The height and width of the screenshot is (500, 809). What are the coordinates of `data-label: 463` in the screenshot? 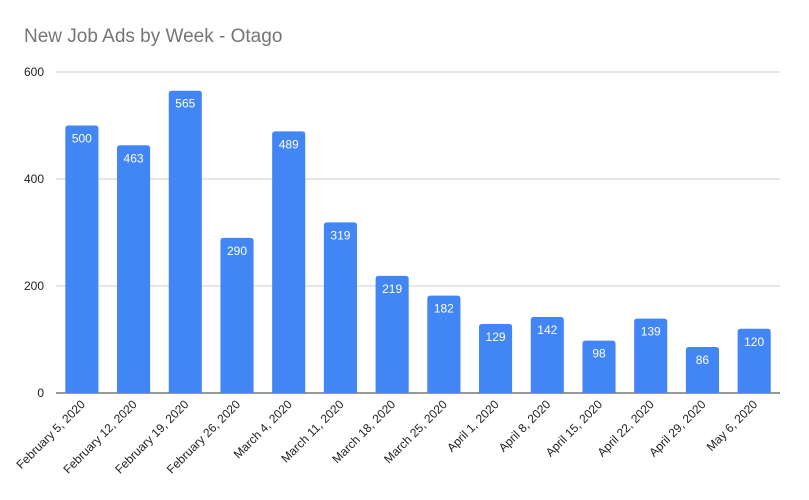 It's located at (134, 158).